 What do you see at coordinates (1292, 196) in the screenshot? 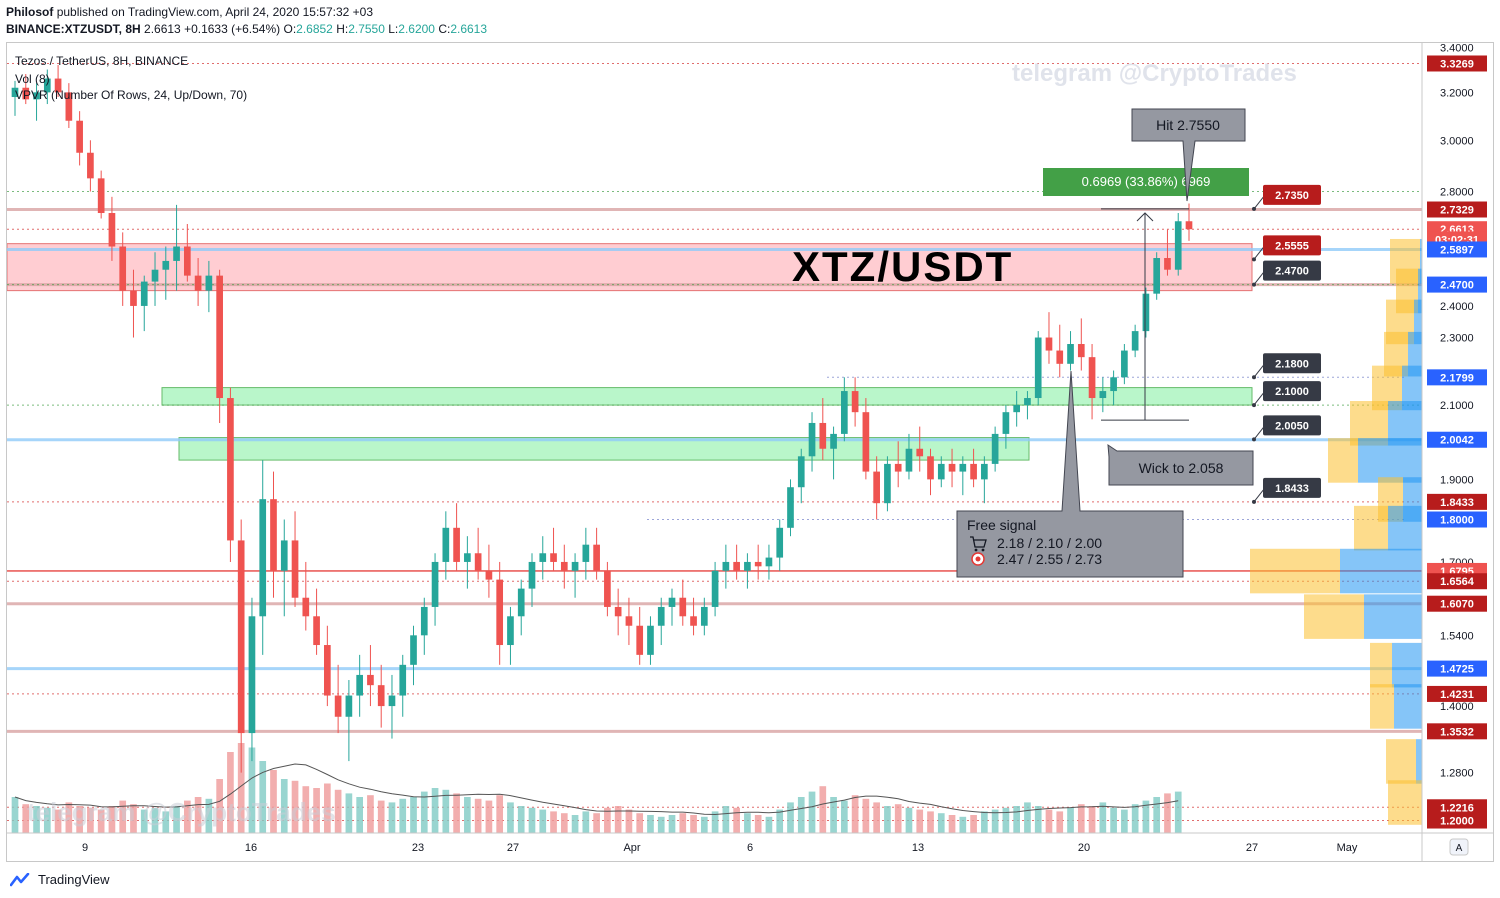
I see `level-tag: 2.7350` at bounding box center [1292, 196].